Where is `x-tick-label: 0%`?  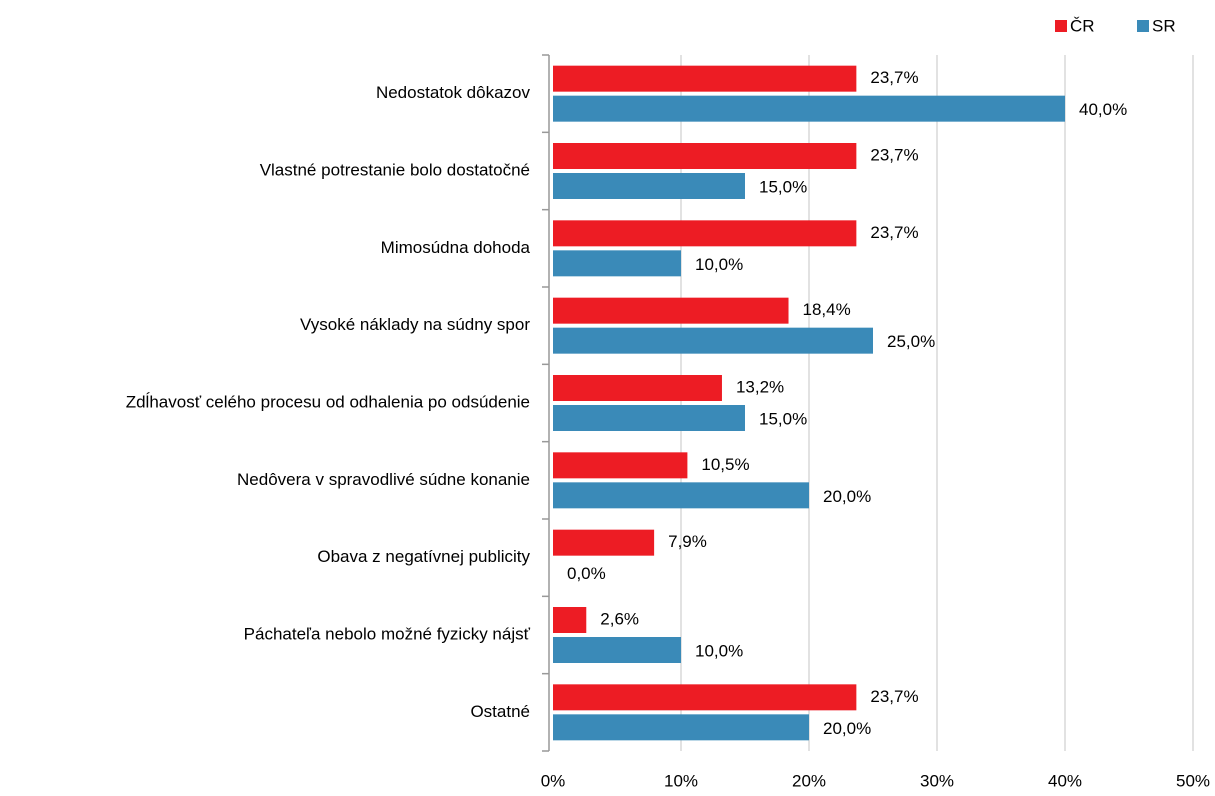
x-tick-label: 0% is located at coordinates (553, 780).